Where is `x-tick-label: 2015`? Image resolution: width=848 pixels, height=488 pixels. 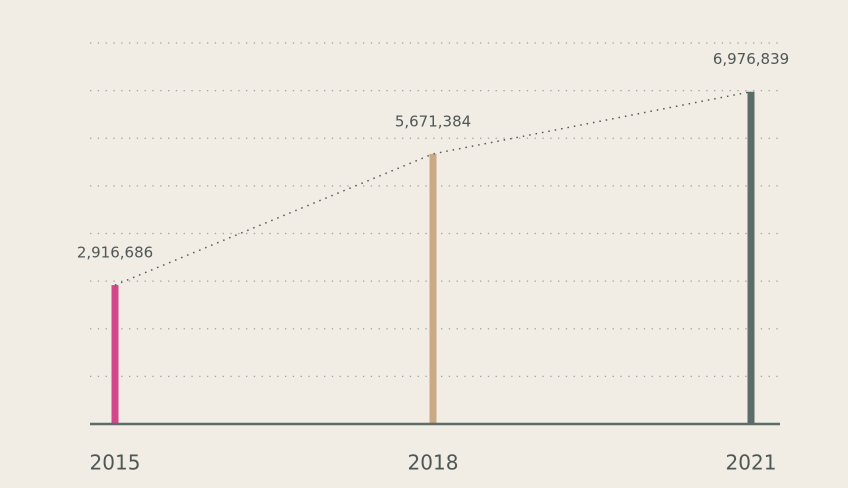 x-tick-label: 2015 is located at coordinates (115, 463).